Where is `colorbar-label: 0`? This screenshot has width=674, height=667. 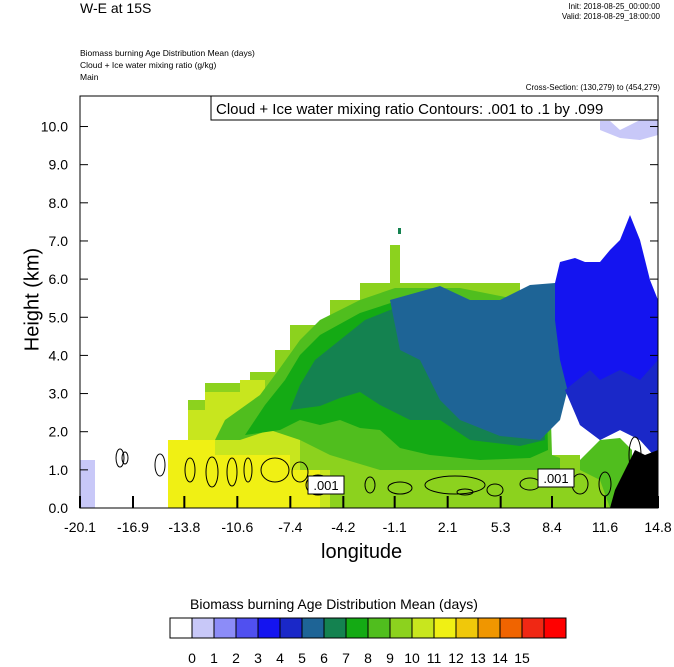
colorbar-label: 0 is located at coordinates (192, 658).